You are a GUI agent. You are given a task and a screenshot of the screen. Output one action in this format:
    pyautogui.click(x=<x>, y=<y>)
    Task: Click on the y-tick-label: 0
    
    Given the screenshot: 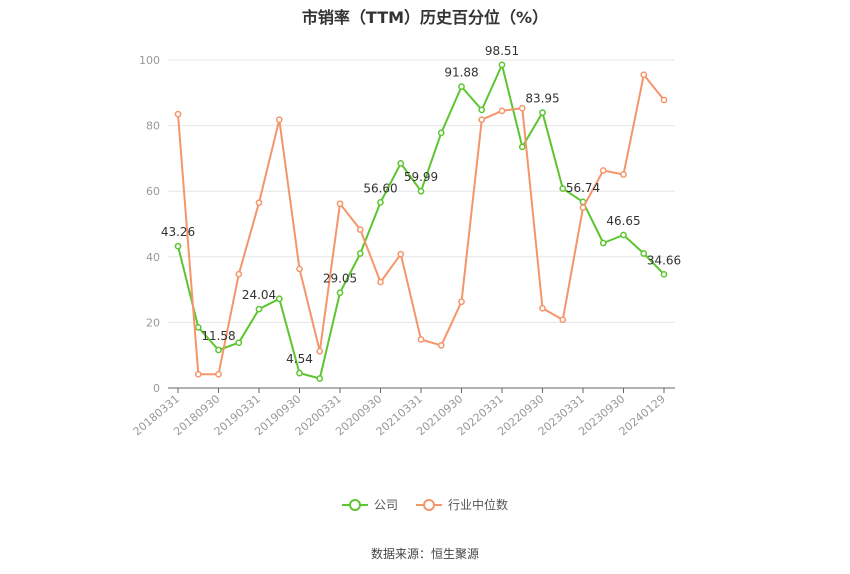 What is the action you would take?
    pyautogui.click(x=156, y=388)
    